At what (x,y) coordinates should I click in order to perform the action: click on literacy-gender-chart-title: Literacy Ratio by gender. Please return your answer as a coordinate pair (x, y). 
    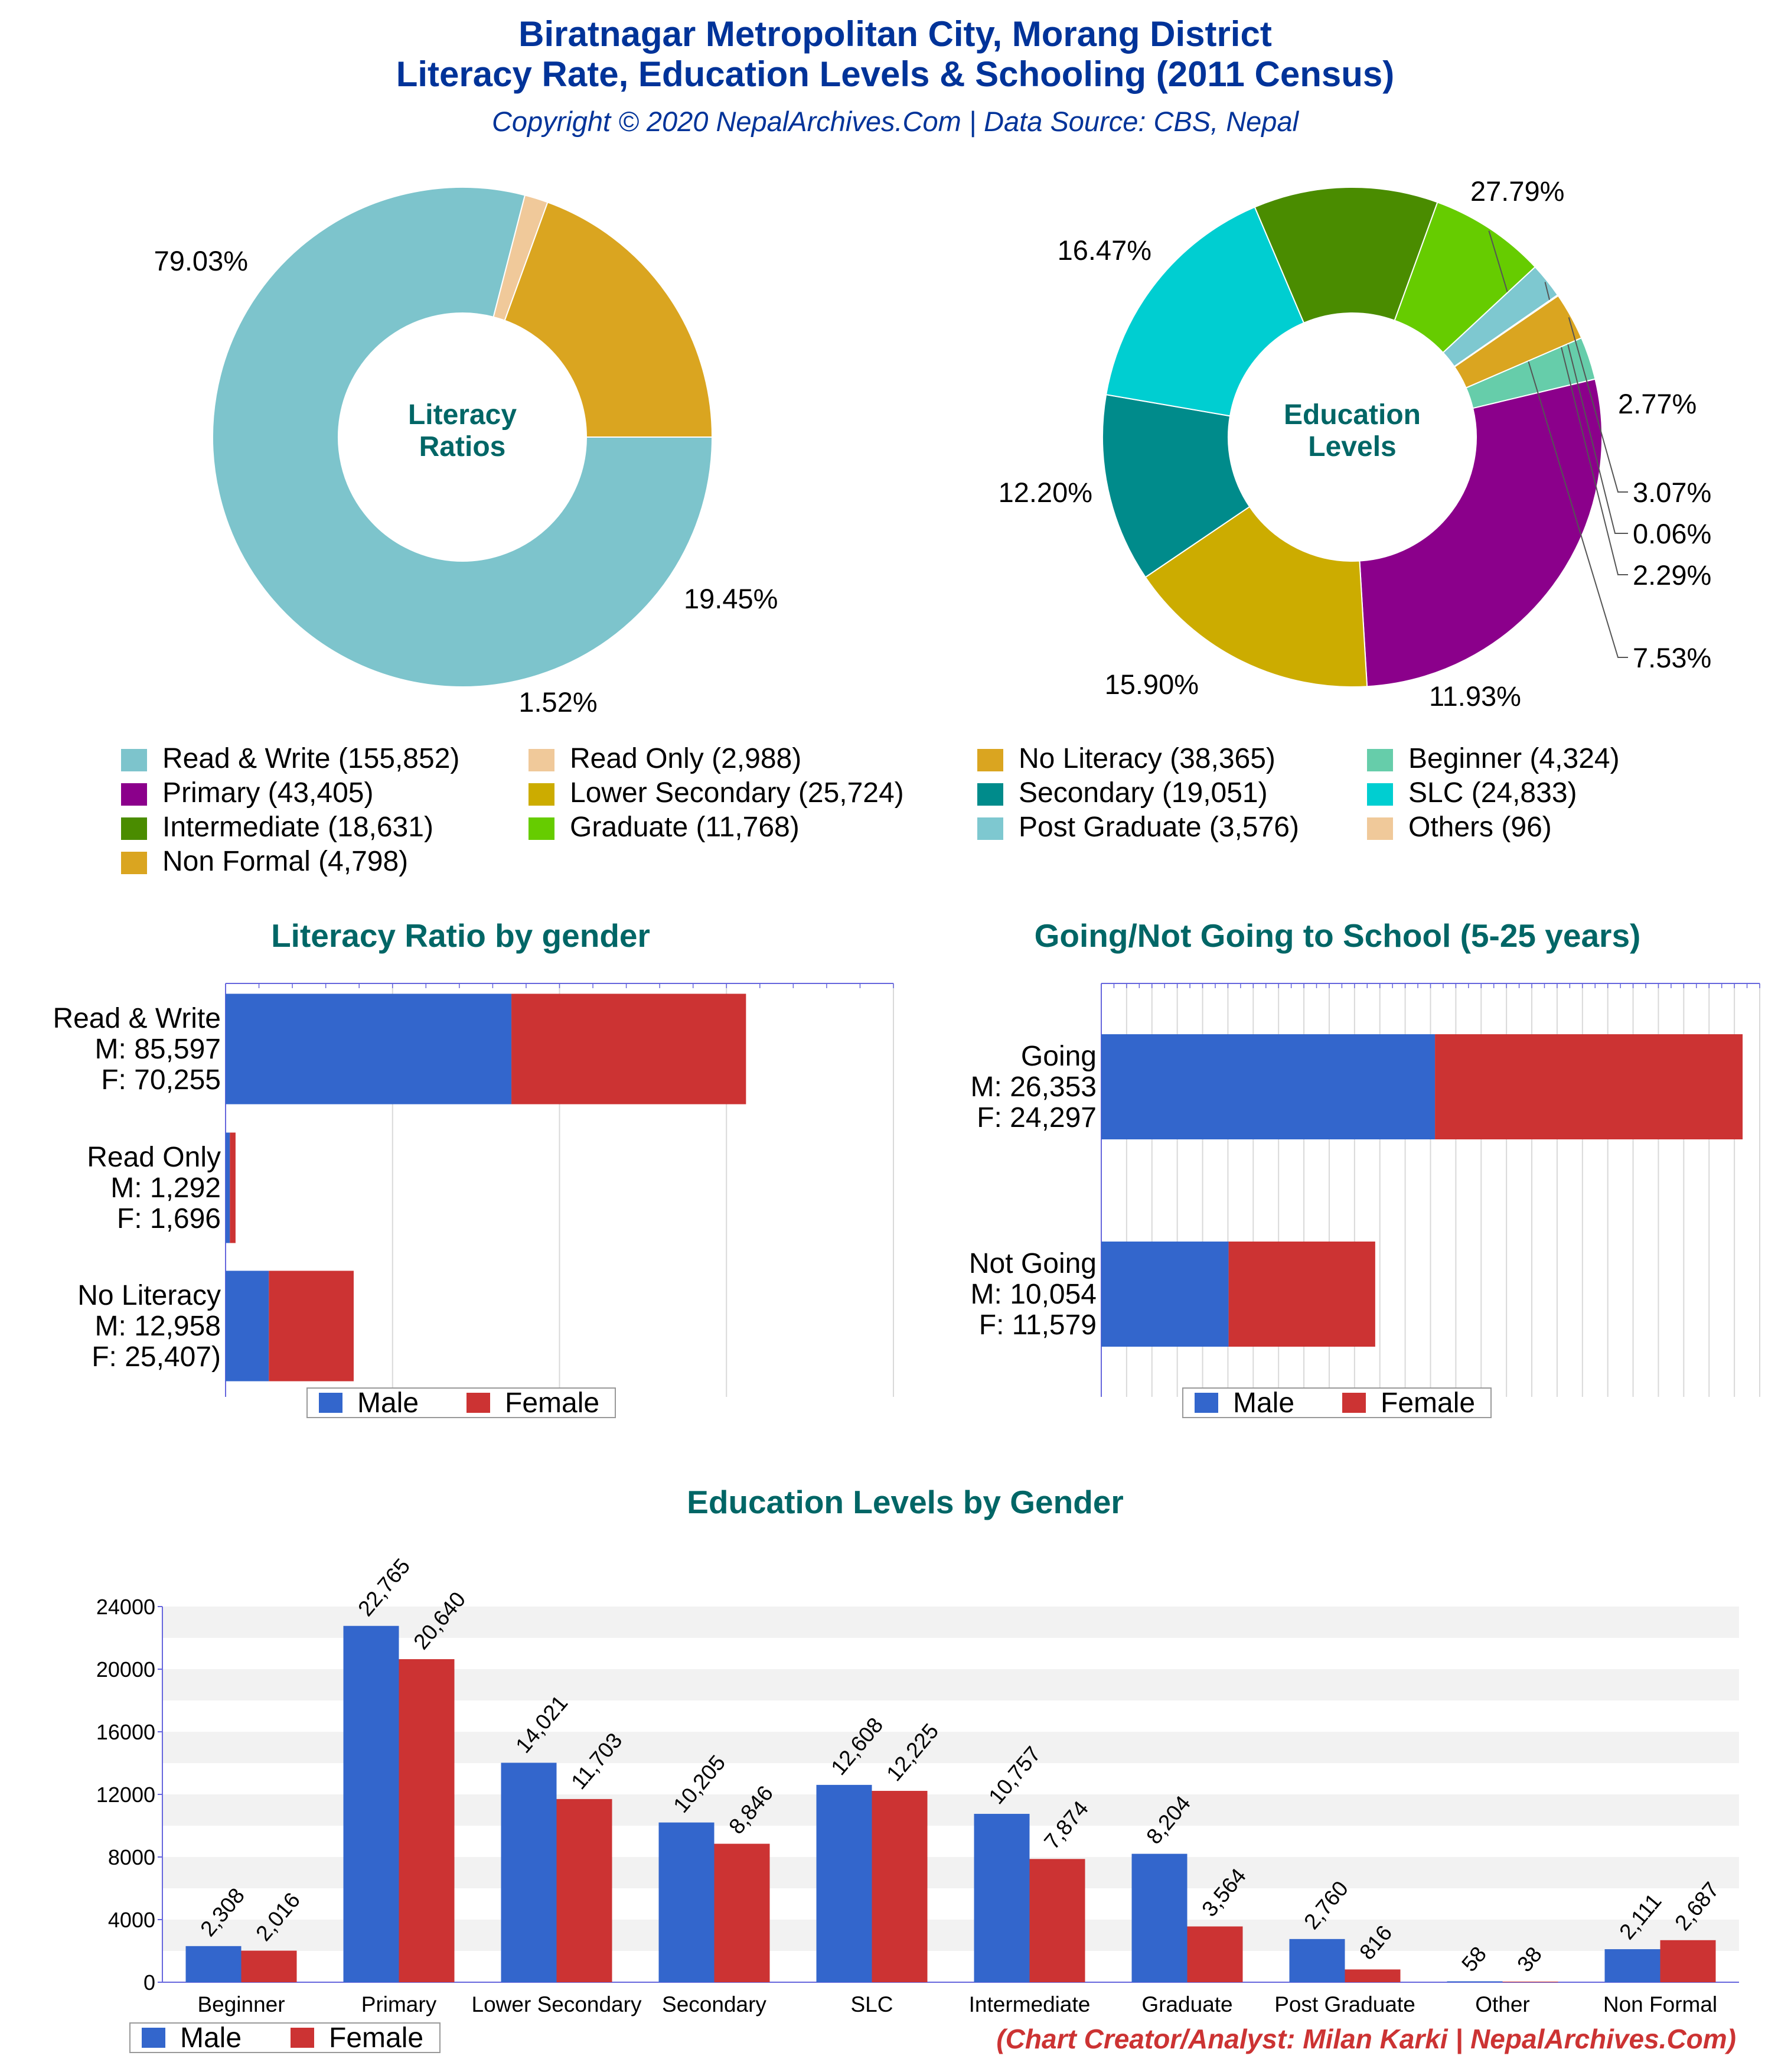
    Looking at the image, I should click on (460, 935).